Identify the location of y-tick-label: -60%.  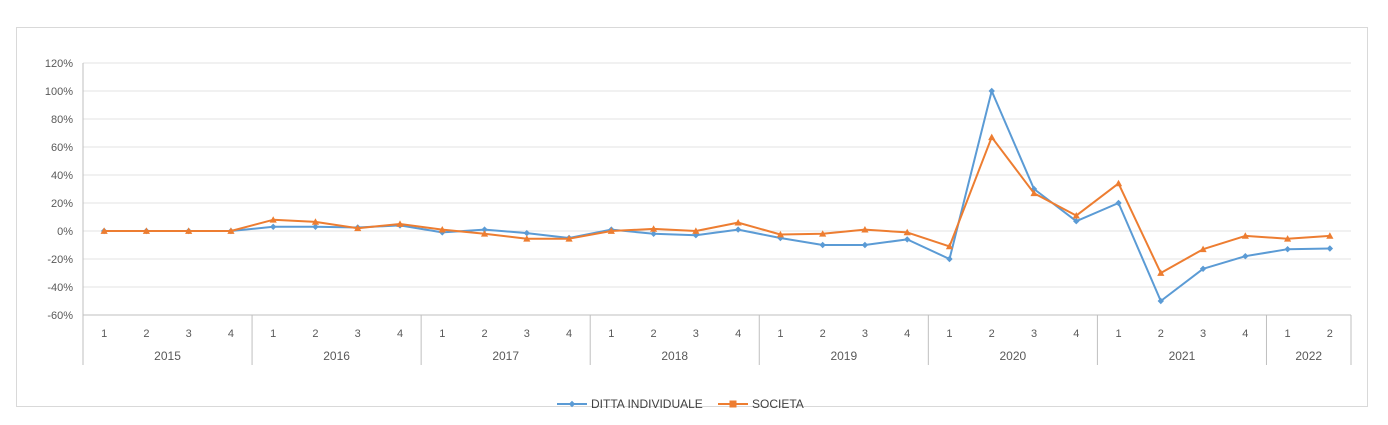
(60, 316).